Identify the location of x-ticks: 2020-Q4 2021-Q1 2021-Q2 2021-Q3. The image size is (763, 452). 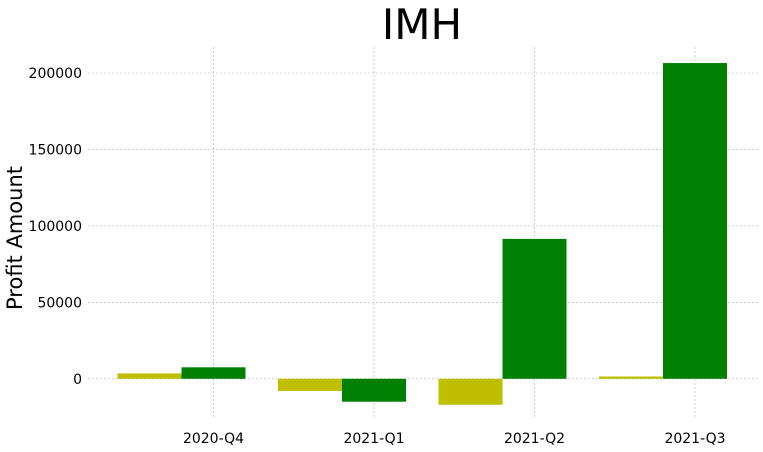
(454, 439).